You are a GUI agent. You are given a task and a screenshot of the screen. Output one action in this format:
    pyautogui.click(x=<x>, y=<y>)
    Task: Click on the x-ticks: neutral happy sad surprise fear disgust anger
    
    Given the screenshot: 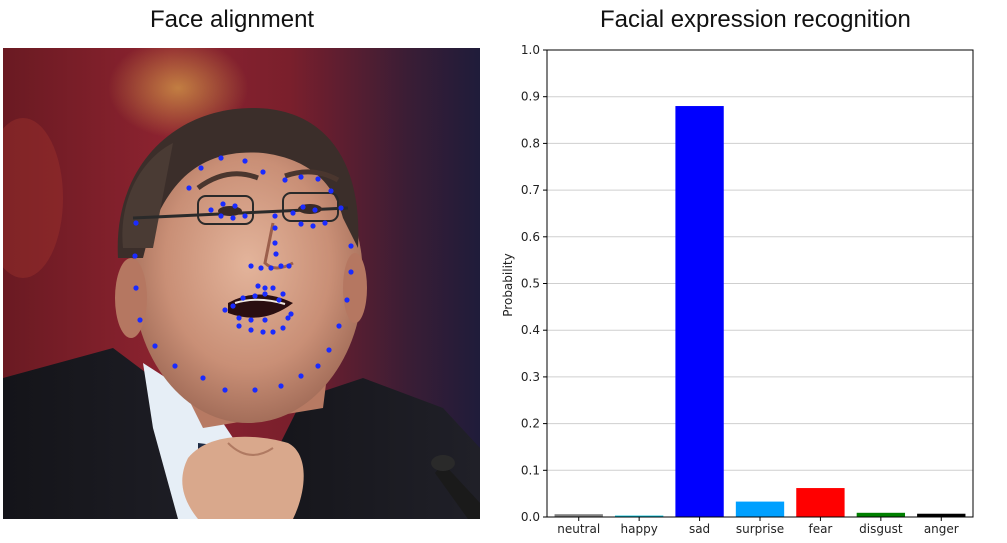 What is the action you would take?
    pyautogui.click(x=758, y=526)
    